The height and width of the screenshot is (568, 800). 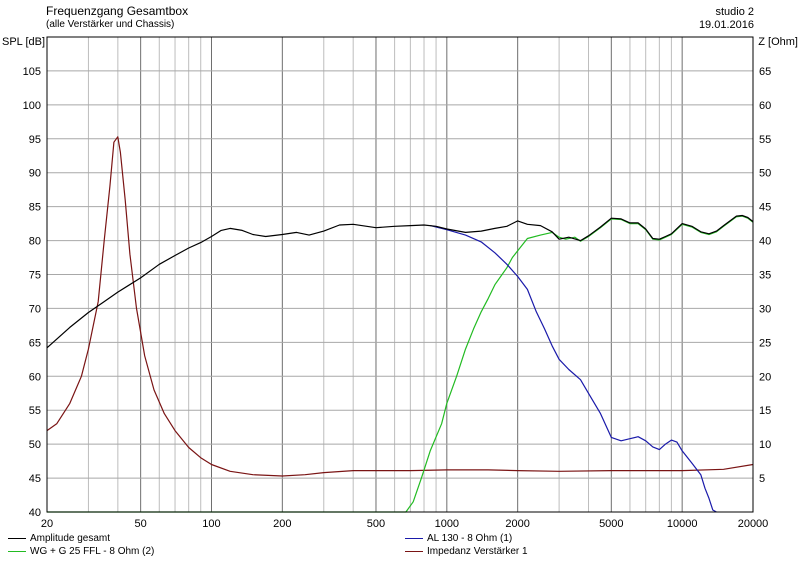 I want to click on x-tick-label: 10000, so click(x=682, y=524).